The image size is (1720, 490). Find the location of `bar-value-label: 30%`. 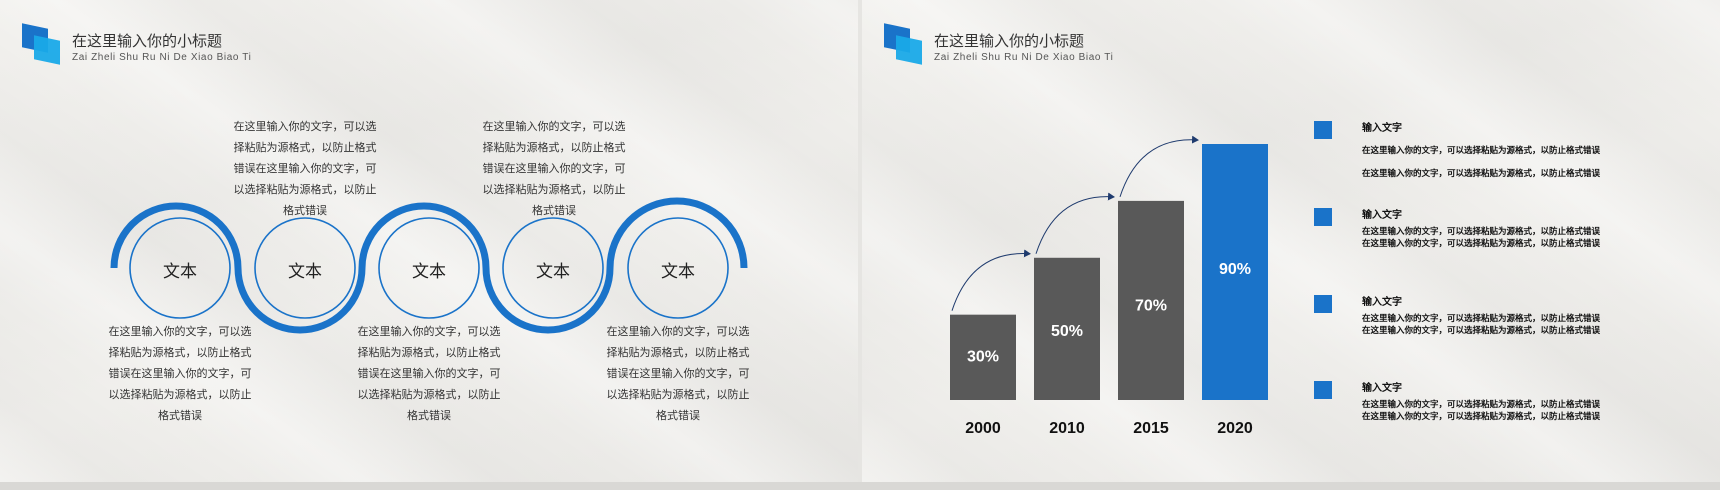

bar-value-label: 30% is located at coordinates (983, 357).